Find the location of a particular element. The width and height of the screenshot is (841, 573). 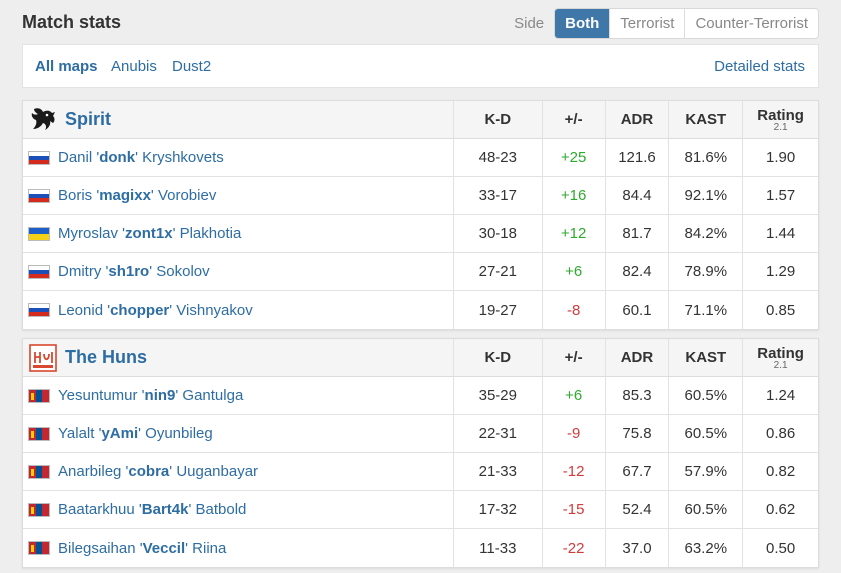

player-link: Yalalt 'yAmi' Oyunbileg is located at coordinates (135, 433).